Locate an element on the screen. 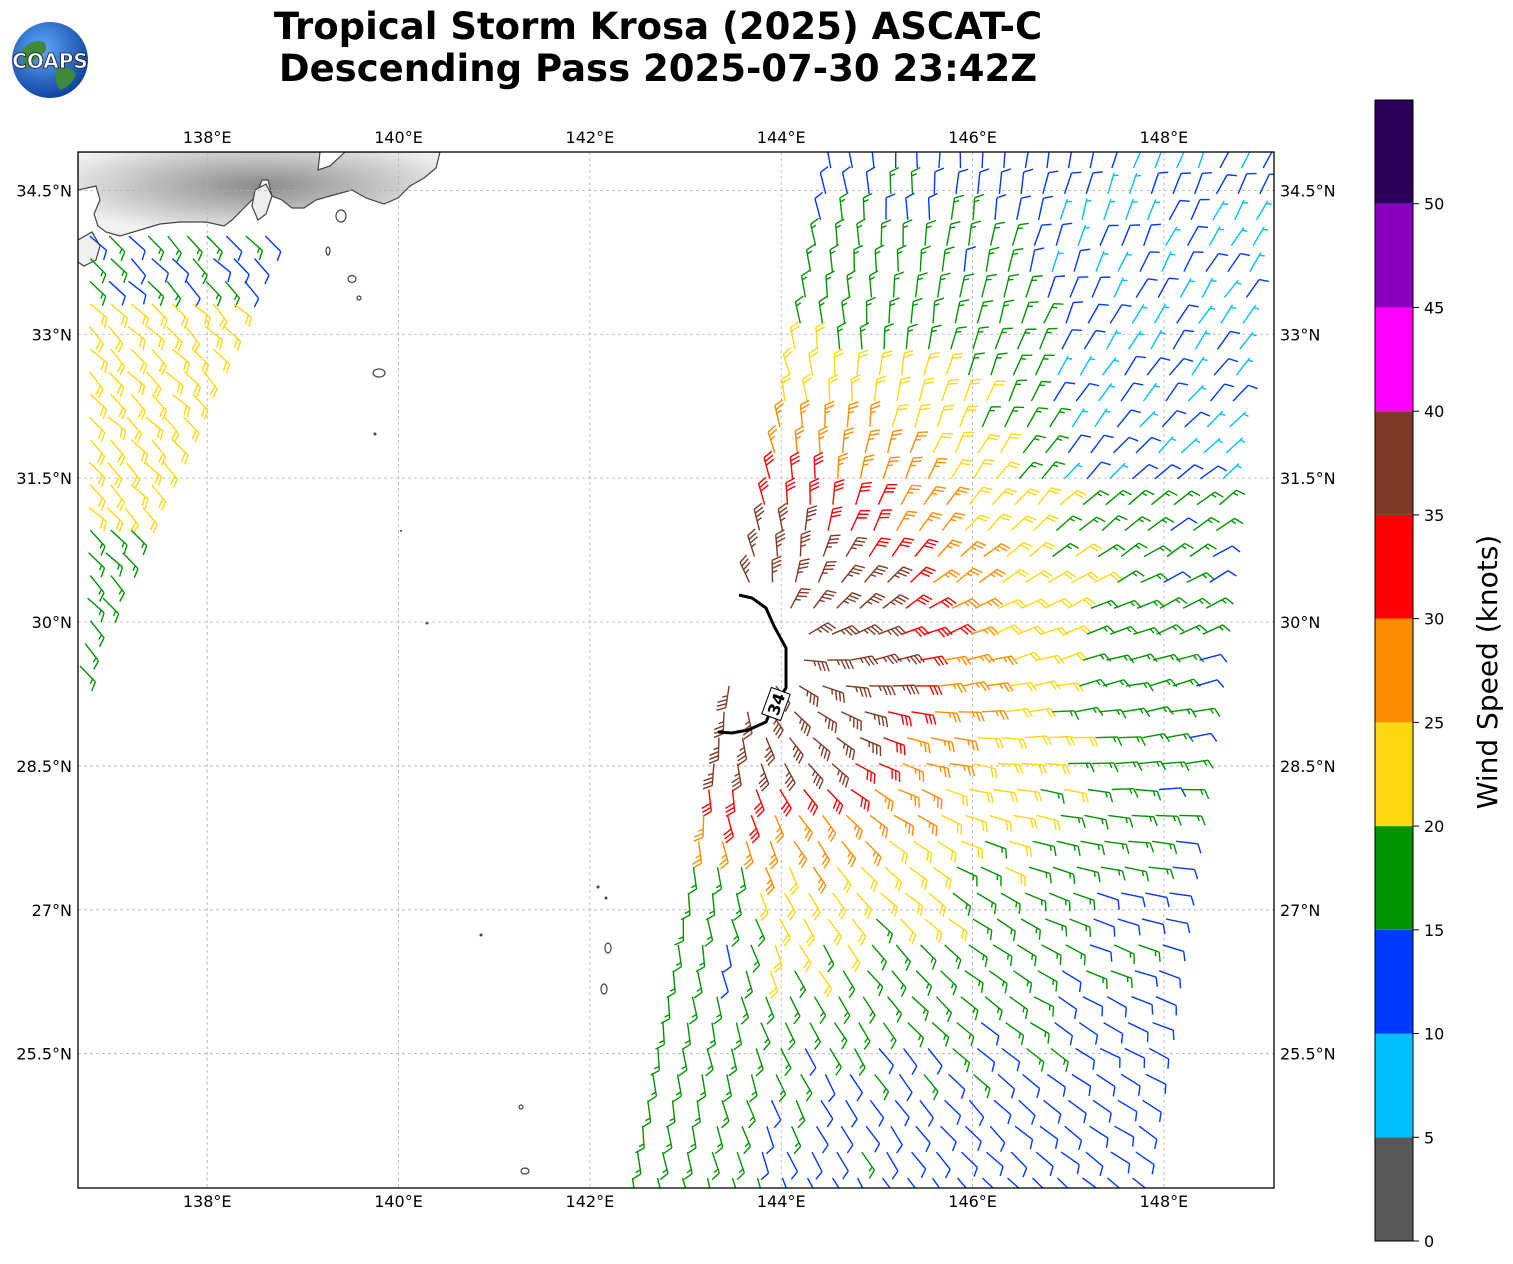 This screenshot has width=1513, height=1264. colorbar-tick-1: 5 is located at coordinates (1429, 1137).